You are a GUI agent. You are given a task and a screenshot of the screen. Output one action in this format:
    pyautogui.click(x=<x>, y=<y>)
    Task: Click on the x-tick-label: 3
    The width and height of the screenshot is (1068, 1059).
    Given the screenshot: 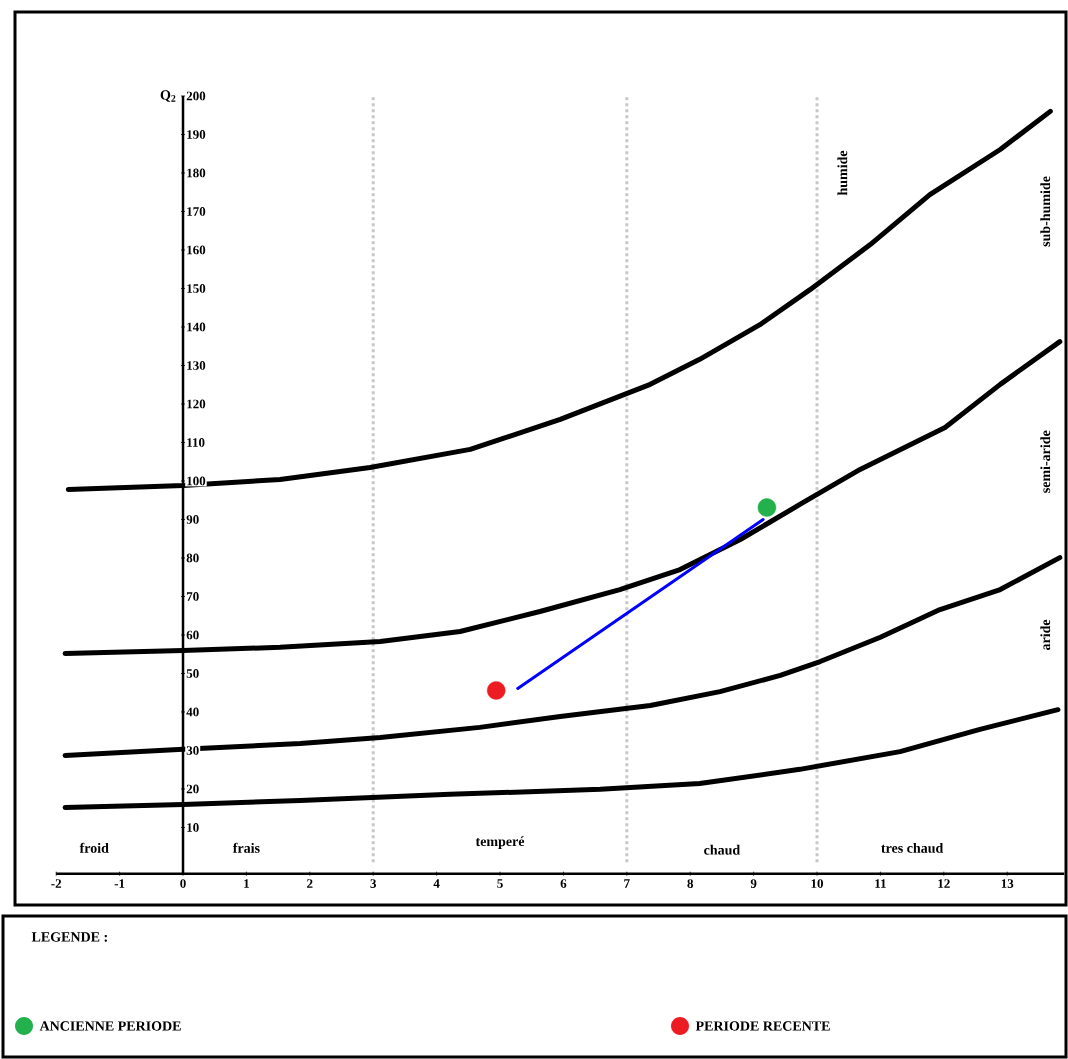 What is the action you would take?
    pyautogui.click(x=373, y=883)
    